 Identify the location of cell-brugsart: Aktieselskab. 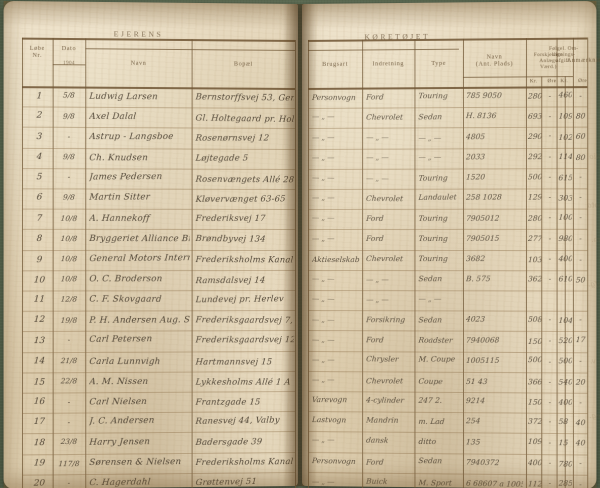
(335, 259).